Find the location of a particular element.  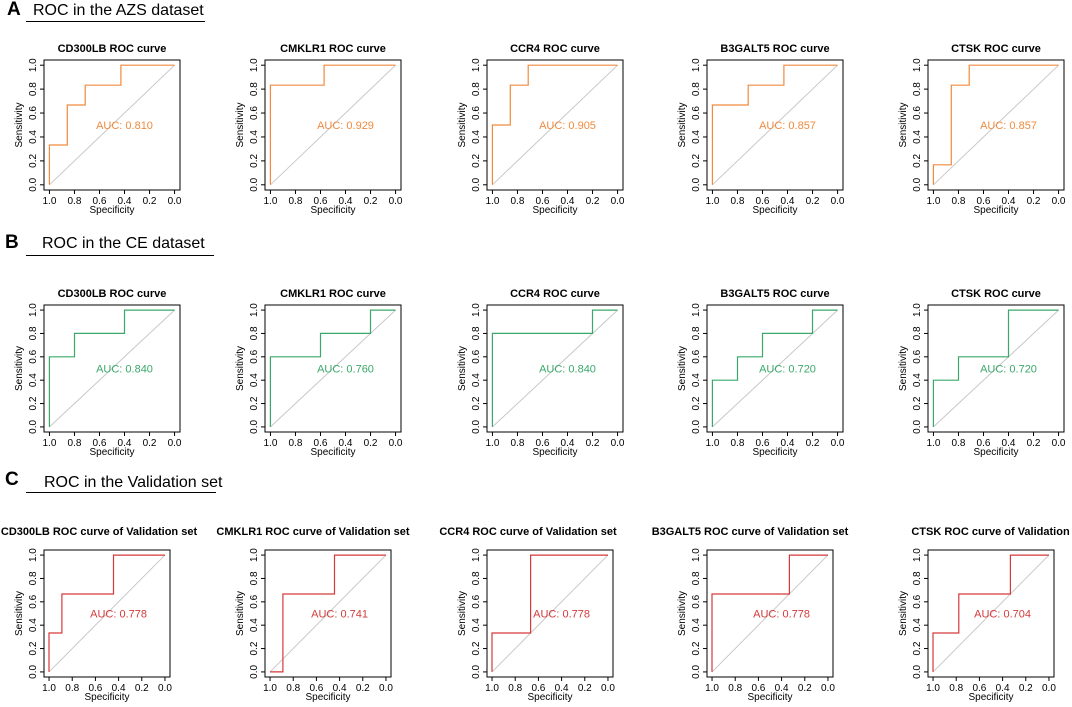

auc-label: AUC: 0.720 is located at coordinates (1008, 370).